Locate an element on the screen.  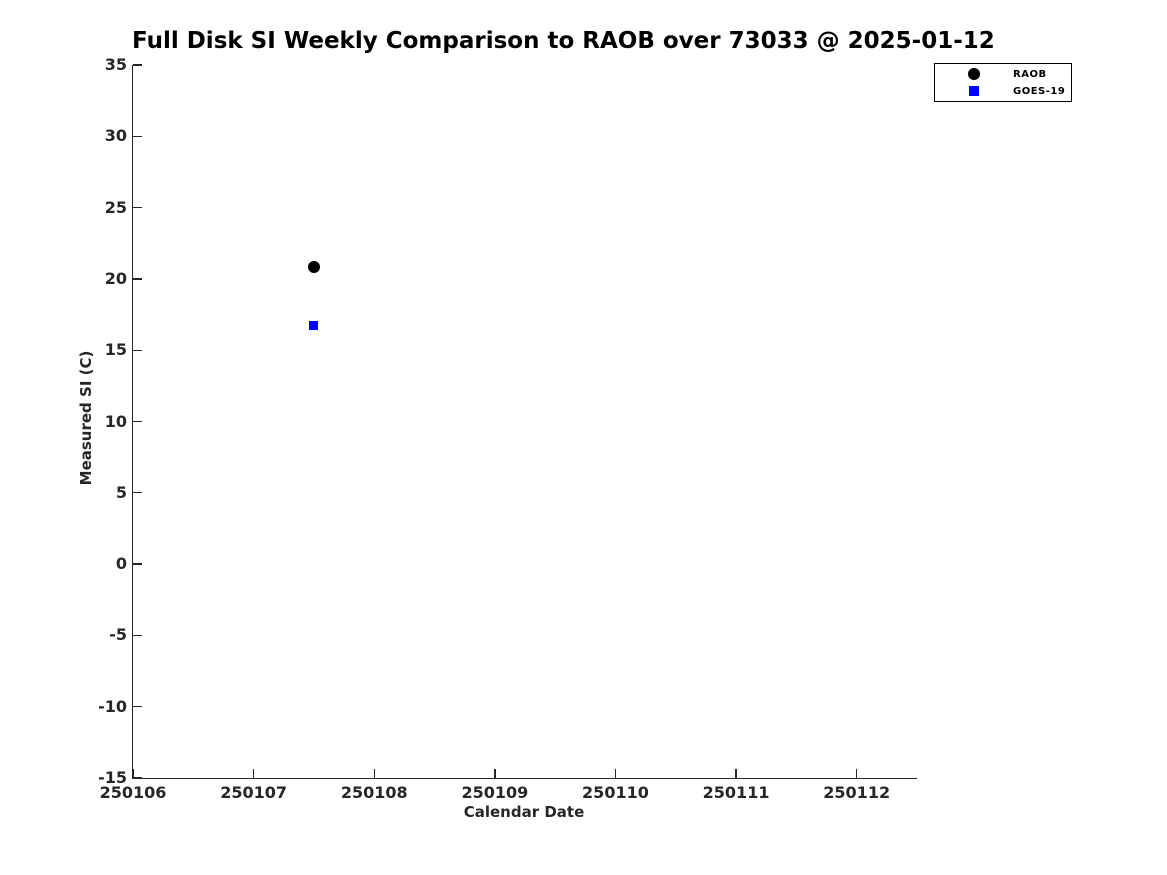
x-tick-label: 250112 is located at coordinates (857, 792).